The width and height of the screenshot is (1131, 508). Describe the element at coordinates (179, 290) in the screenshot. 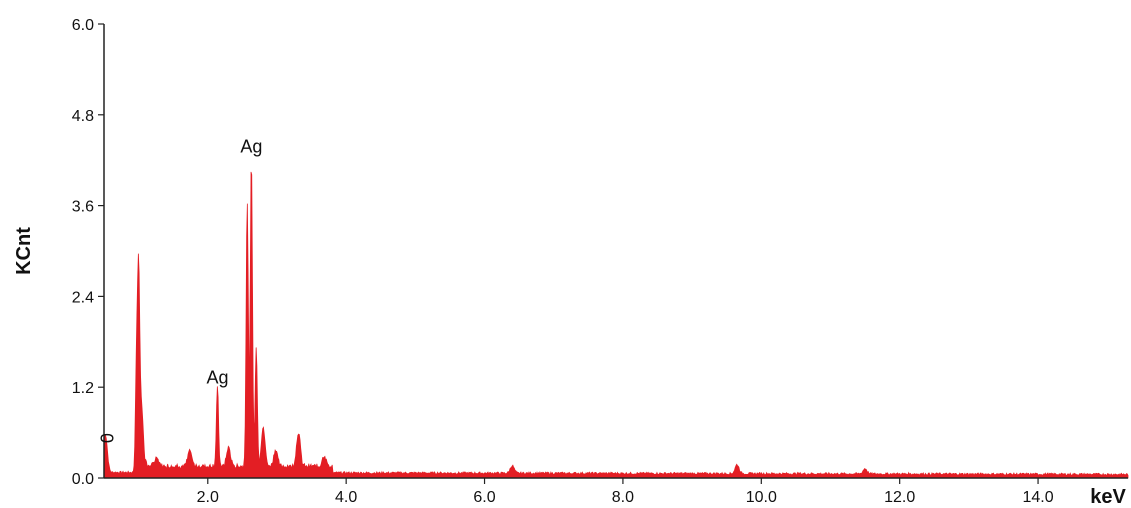

I see `annotations: Ag Ag 0` at that location.